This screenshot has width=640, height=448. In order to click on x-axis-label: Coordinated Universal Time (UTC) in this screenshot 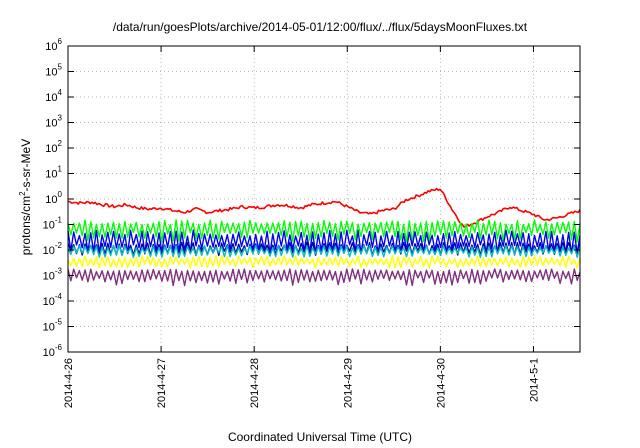, I will do `click(320, 437)`.